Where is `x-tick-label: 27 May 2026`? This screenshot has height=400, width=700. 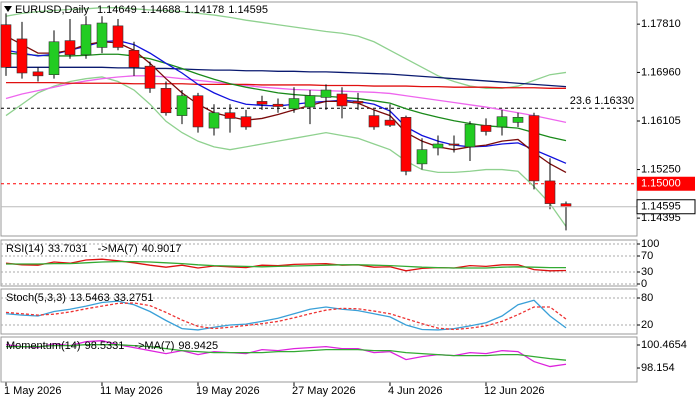 x-tick-label: 27 May 2026 is located at coordinates (324, 391).